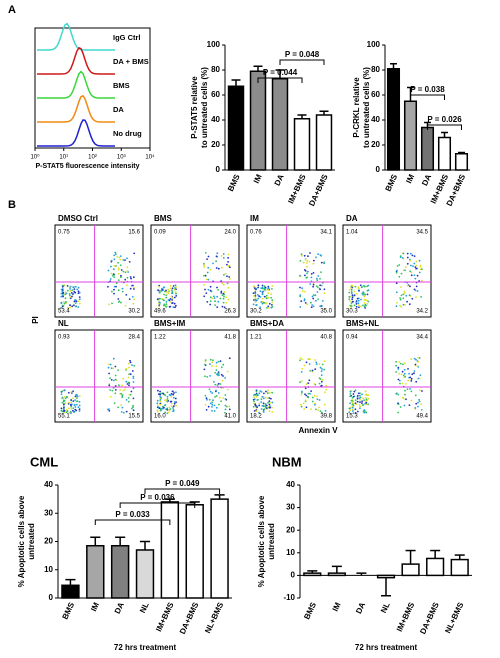  I want to click on x-tick-label: NL+BMS, so click(214, 617).